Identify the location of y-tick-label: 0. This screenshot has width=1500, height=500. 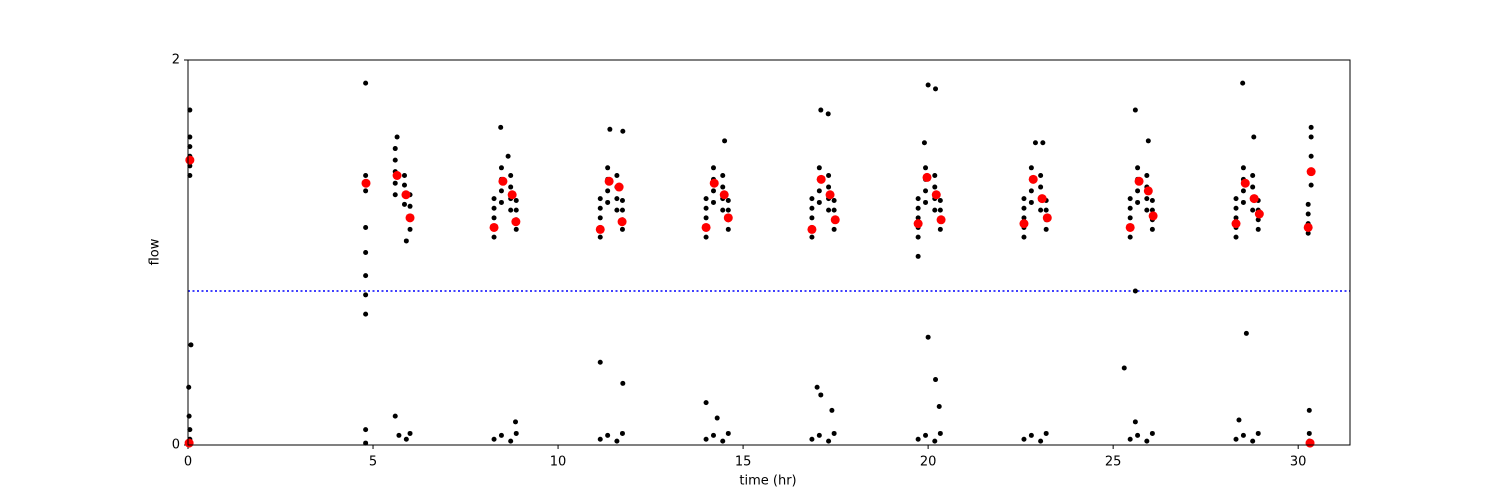
(176, 445).